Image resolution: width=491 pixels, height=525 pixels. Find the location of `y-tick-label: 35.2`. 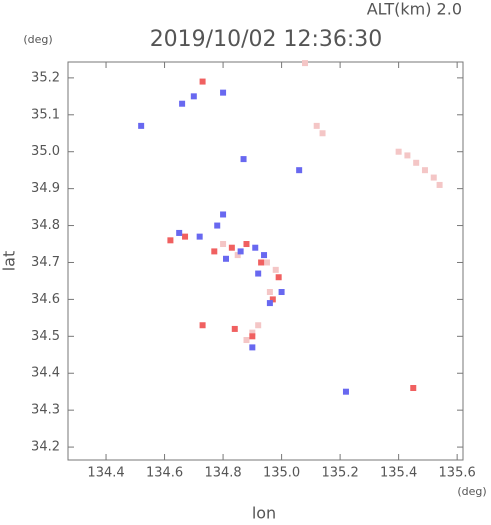

y-tick-label: 35.2 is located at coordinates (45, 77).